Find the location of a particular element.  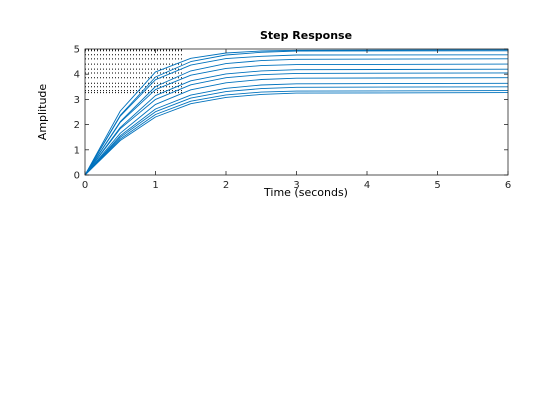

x-axis-label: Time (seconds) is located at coordinates (305, 192).